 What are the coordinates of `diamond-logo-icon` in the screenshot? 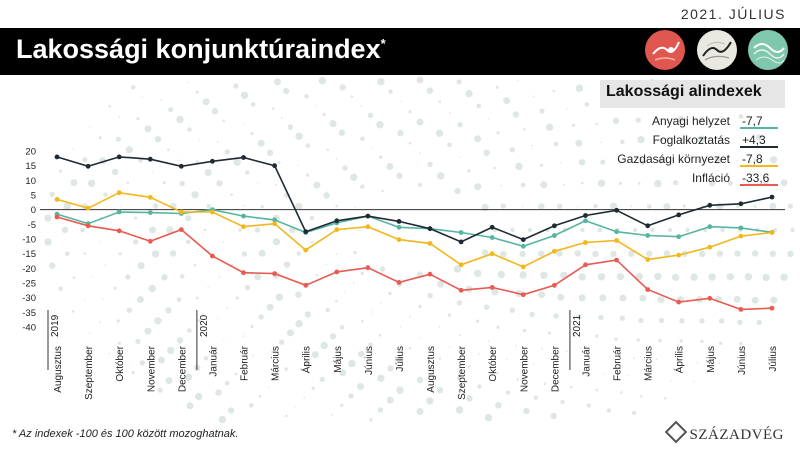 It's located at (675, 432).